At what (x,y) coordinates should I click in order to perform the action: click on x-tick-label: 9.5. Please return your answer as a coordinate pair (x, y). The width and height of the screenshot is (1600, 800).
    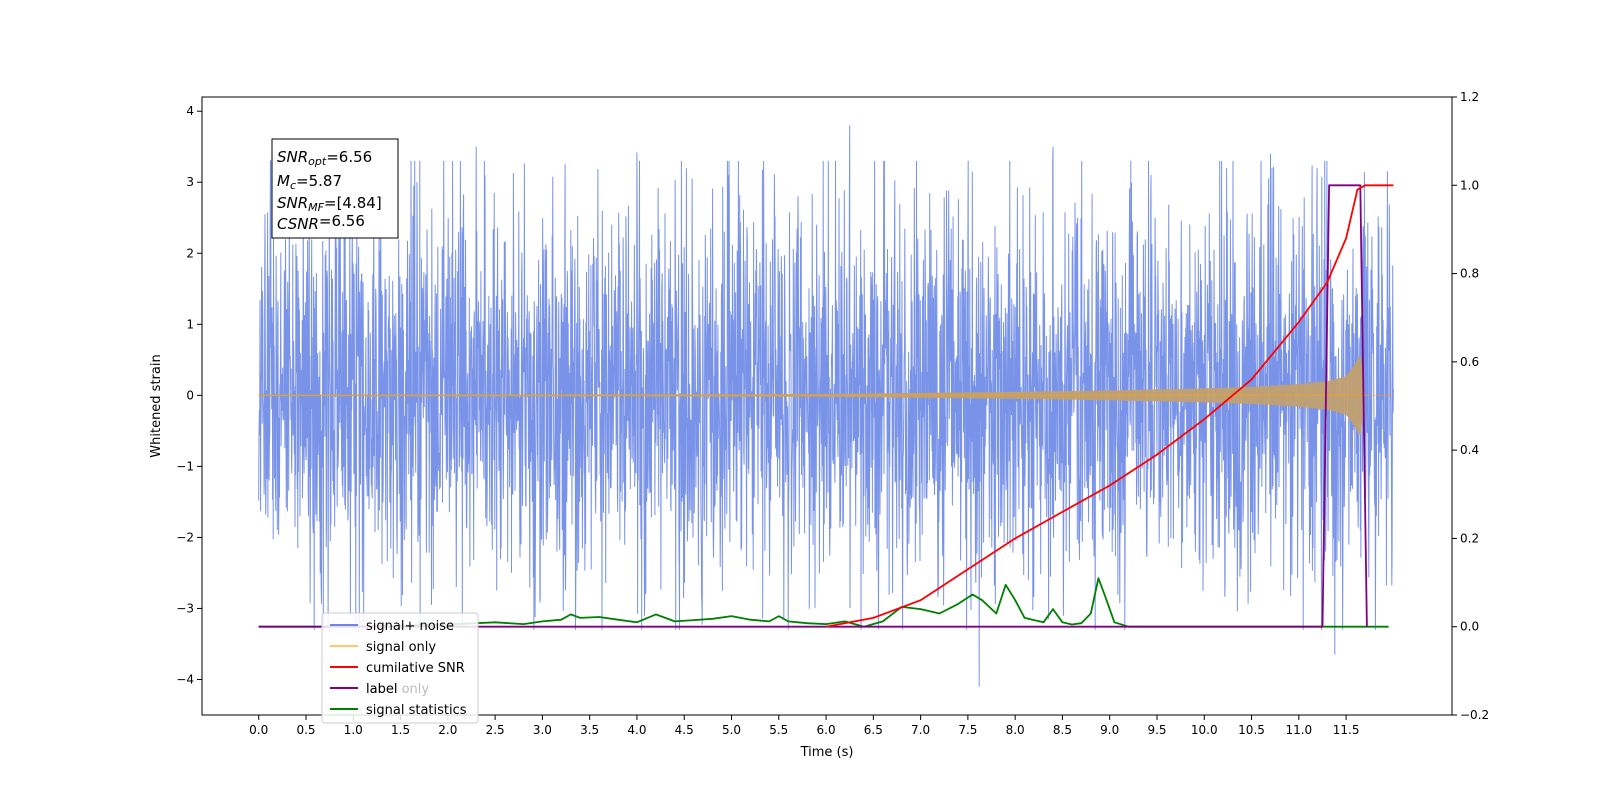
    Looking at the image, I should click on (1156, 730).